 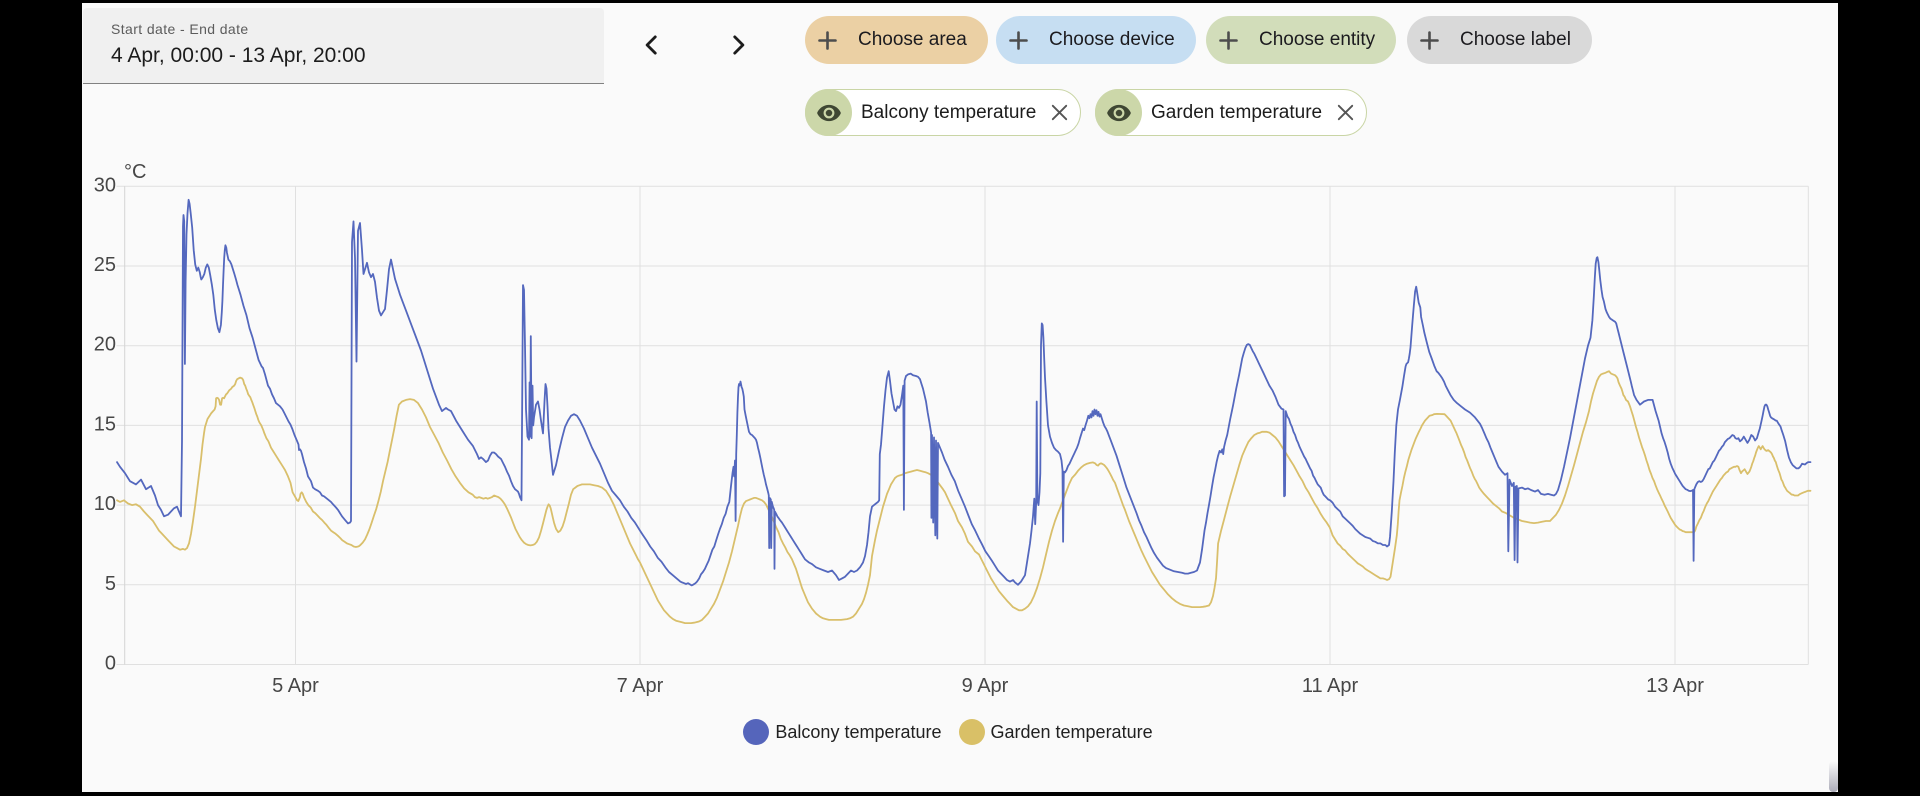 What do you see at coordinates (110, 664) in the screenshot?
I see `svg-text: 0` at bounding box center [110, 664].